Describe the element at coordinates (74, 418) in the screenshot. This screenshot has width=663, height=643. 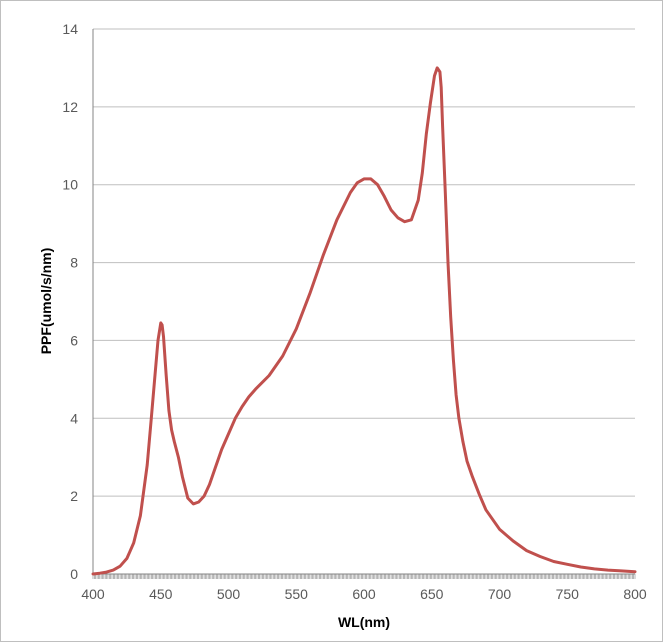
I see `y-tick-label: 4` at that location.